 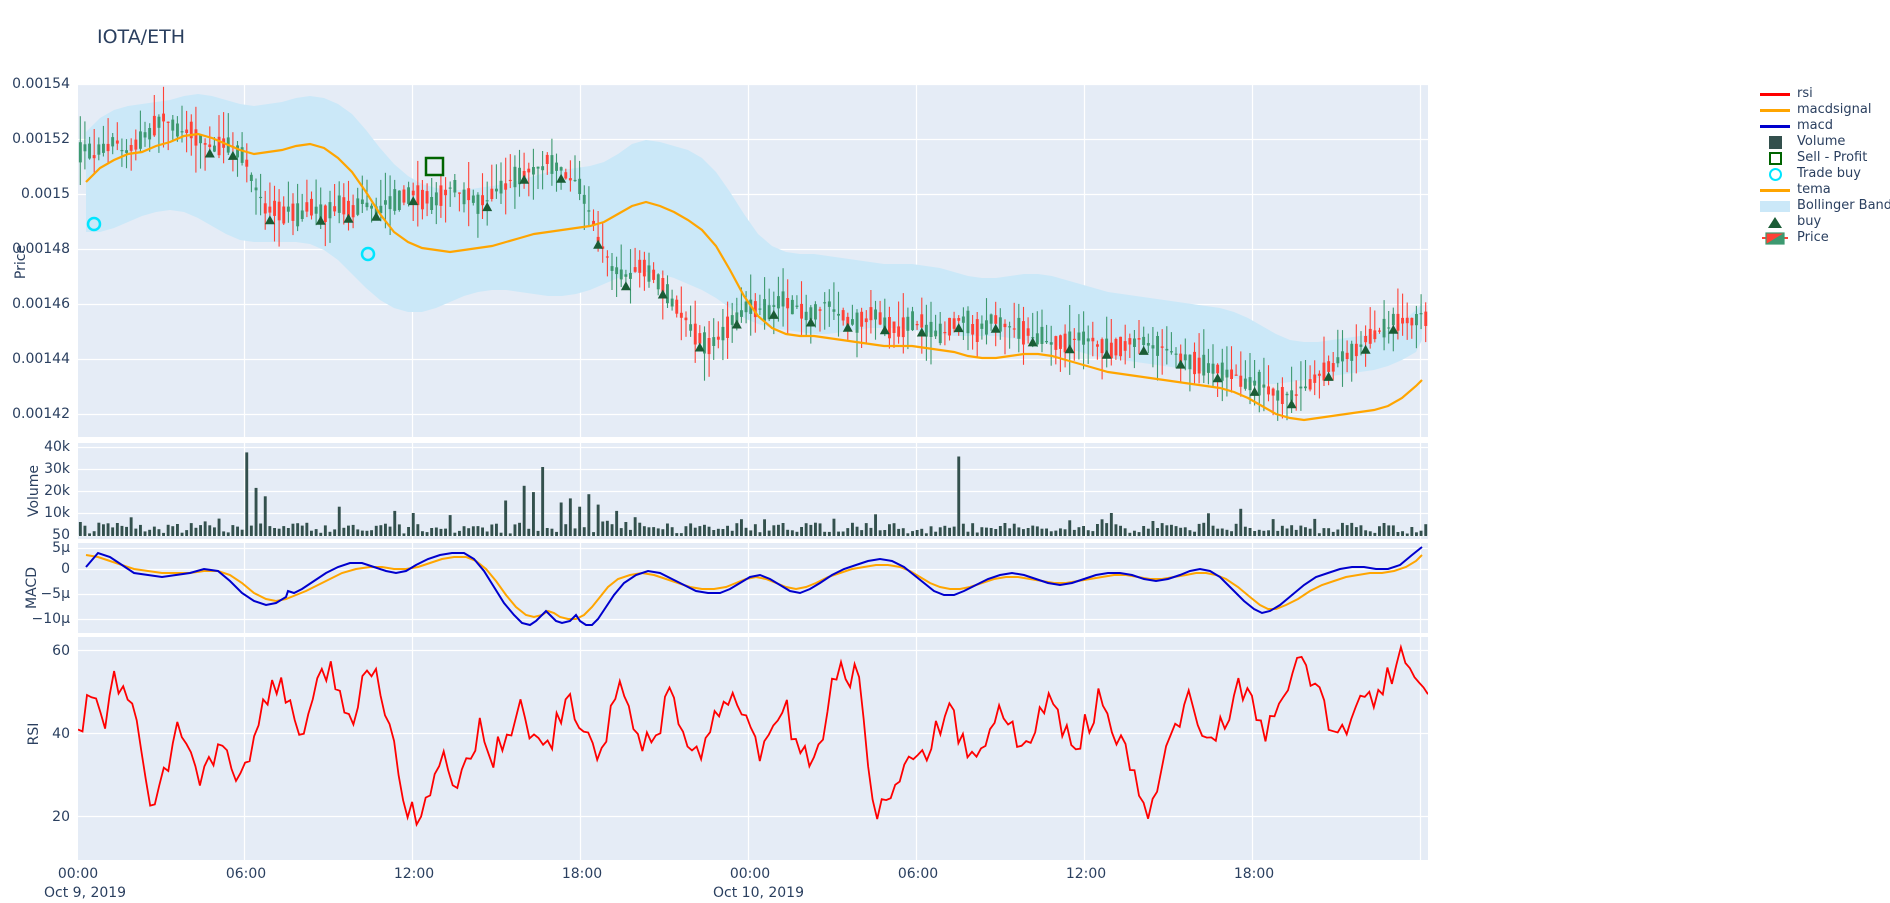 I want to click on buy-triangle-up-icon, so click(x=1775, y=222).